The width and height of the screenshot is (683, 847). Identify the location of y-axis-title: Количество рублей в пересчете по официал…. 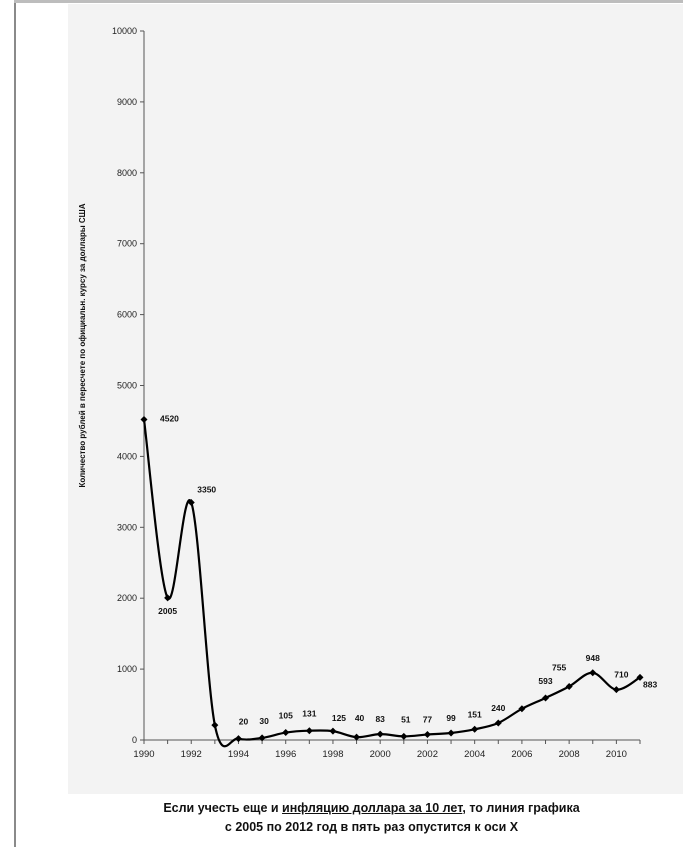
(82, 345).